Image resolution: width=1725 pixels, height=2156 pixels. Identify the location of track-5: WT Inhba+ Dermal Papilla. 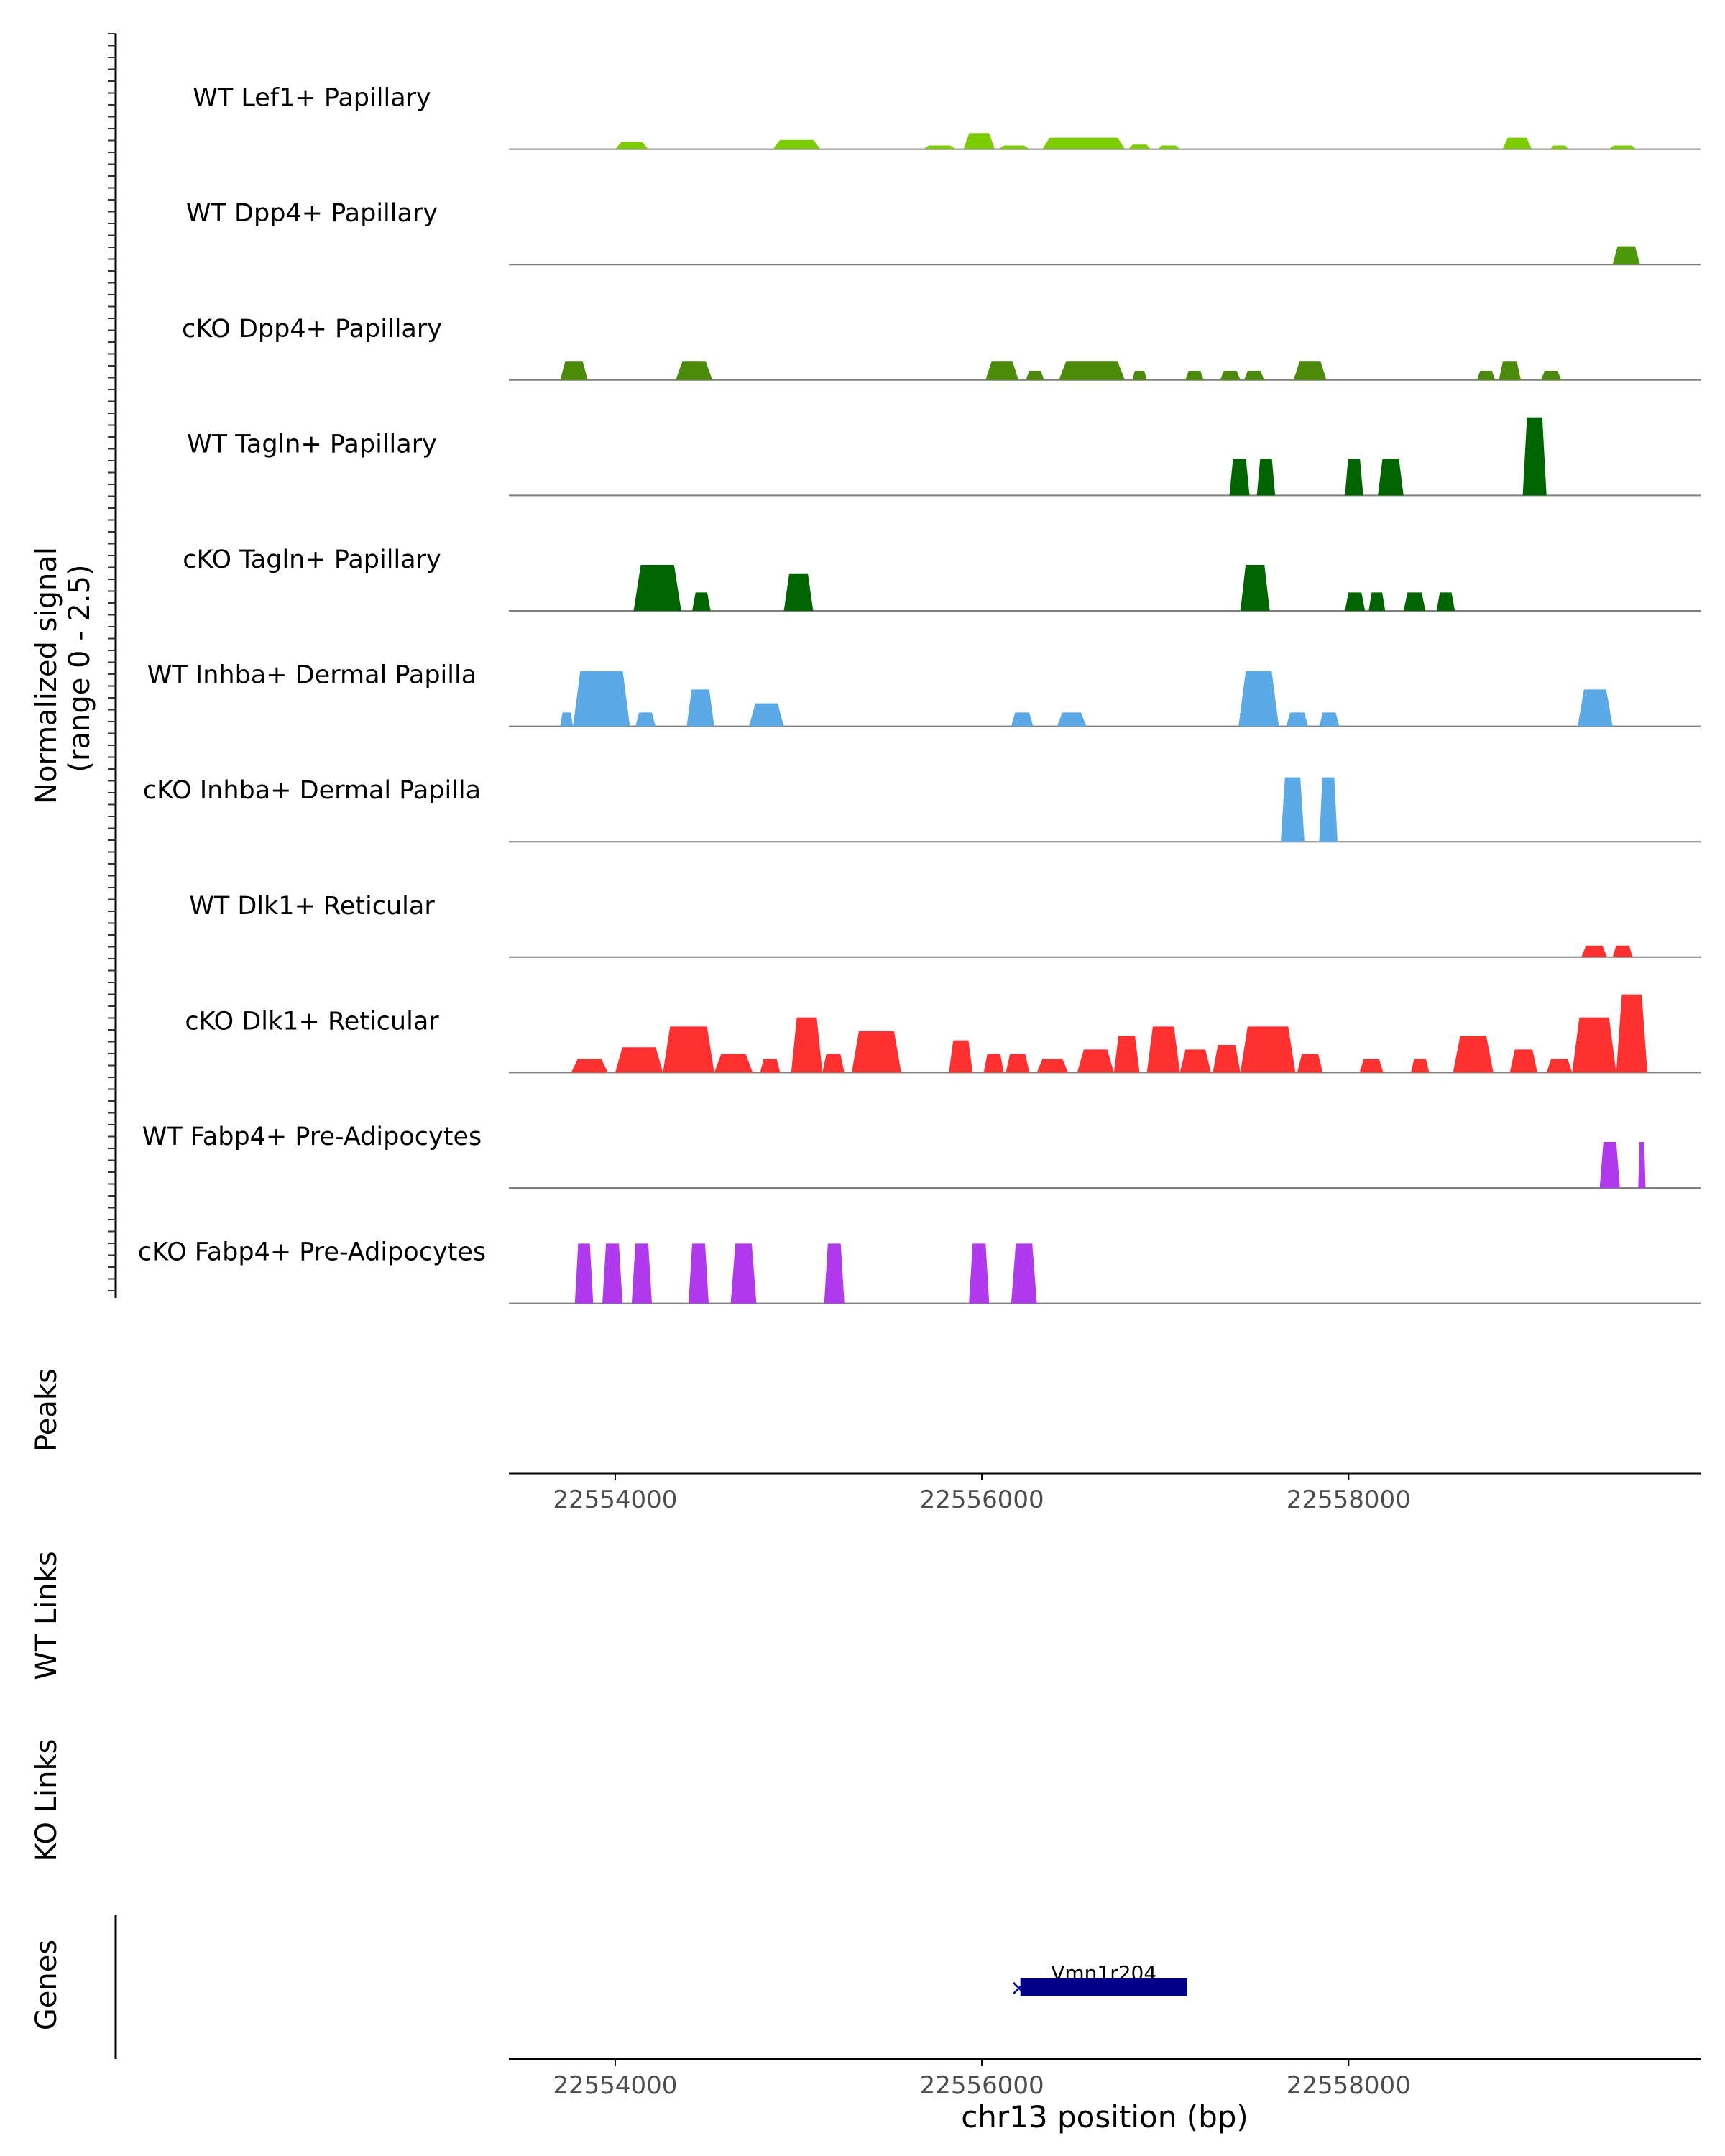
(924, 694).